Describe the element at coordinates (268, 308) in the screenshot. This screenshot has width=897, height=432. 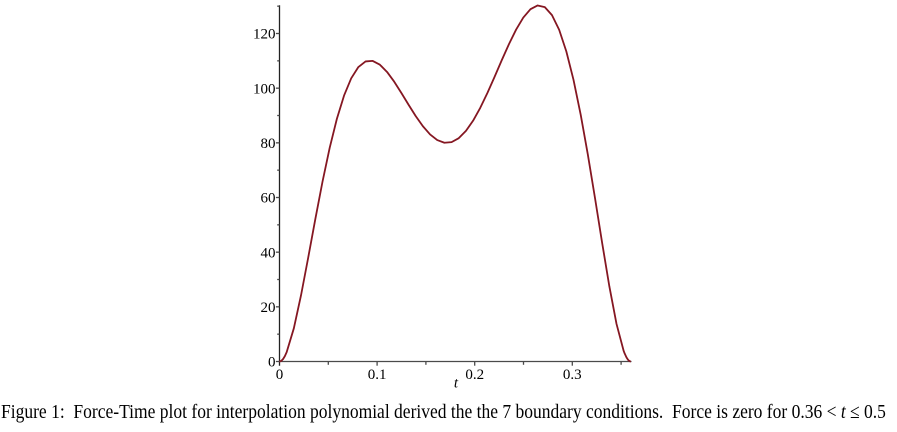
I see `svg-text: 20` at that location.